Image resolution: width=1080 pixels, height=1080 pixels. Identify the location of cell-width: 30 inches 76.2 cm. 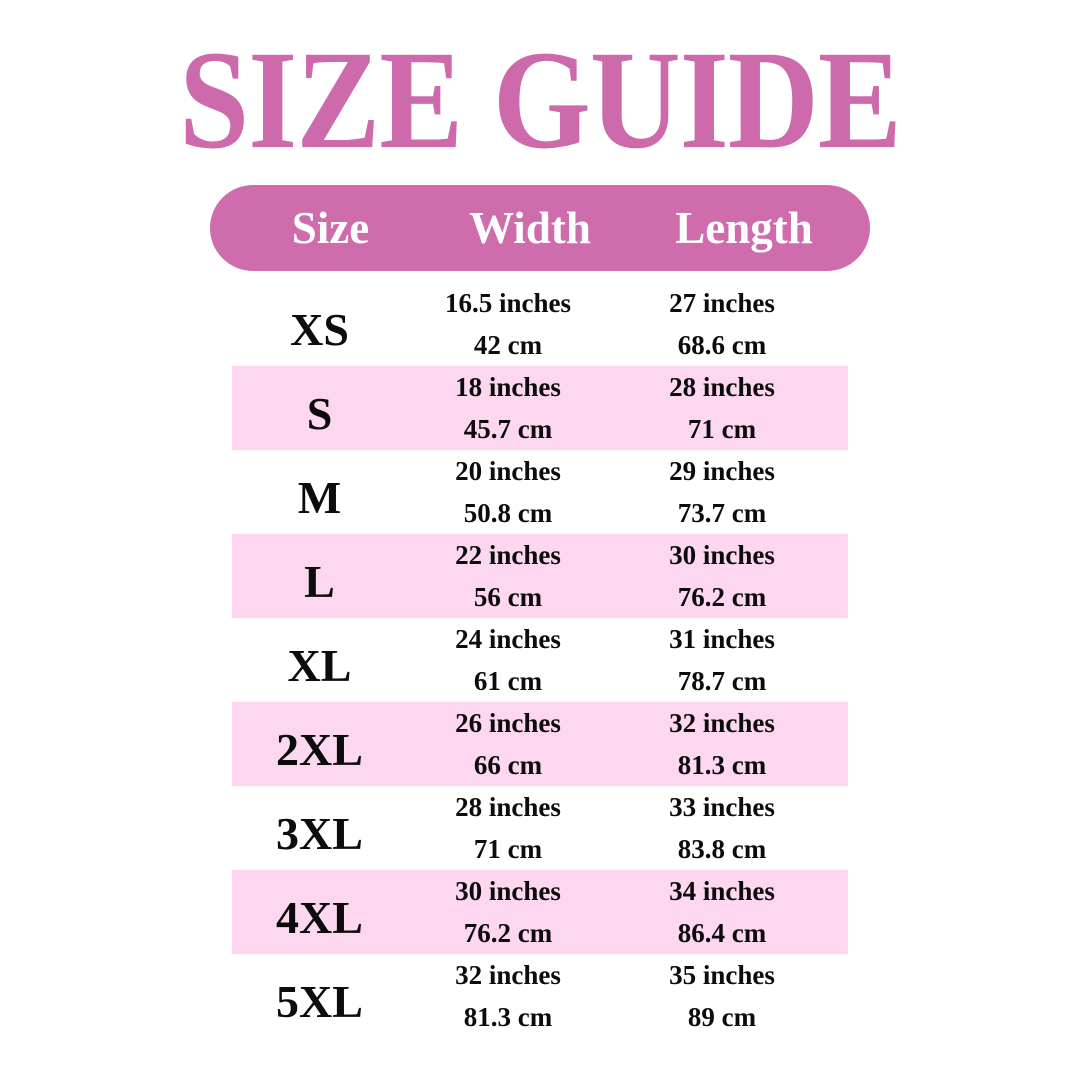
(508, 912).